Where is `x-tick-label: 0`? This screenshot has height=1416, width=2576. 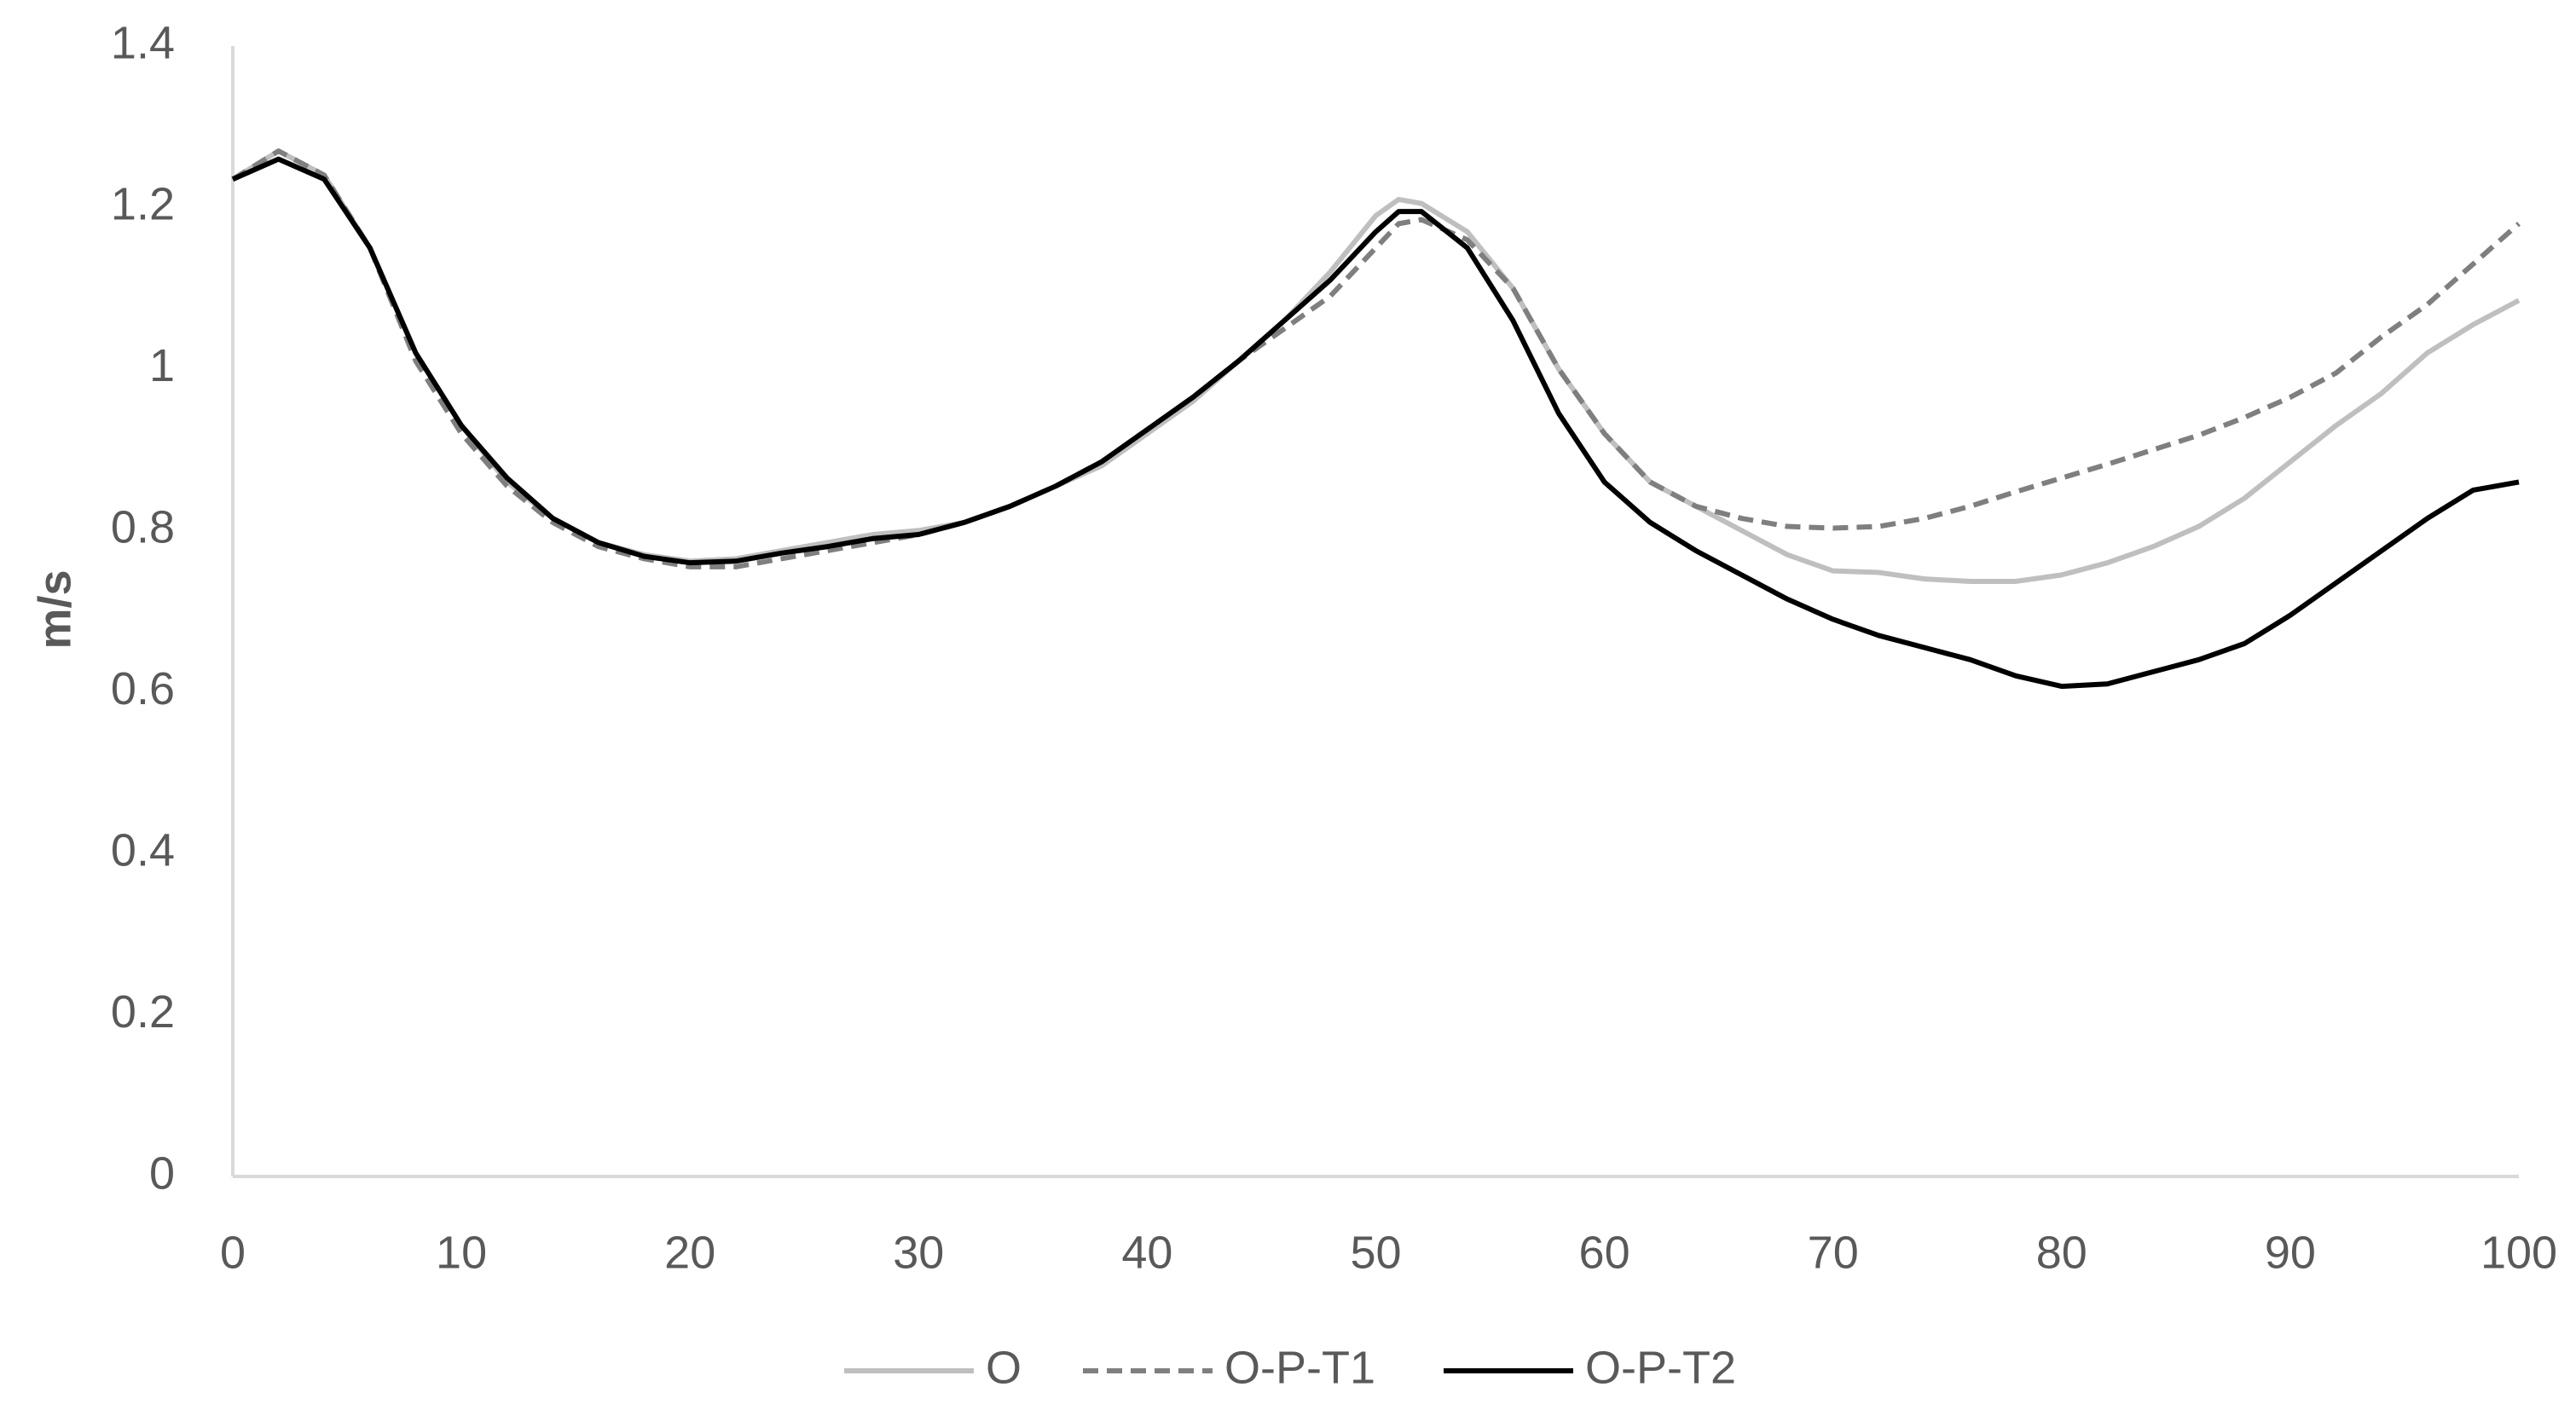 x-tick-label: 0 is located at coordinates (233, 1252).